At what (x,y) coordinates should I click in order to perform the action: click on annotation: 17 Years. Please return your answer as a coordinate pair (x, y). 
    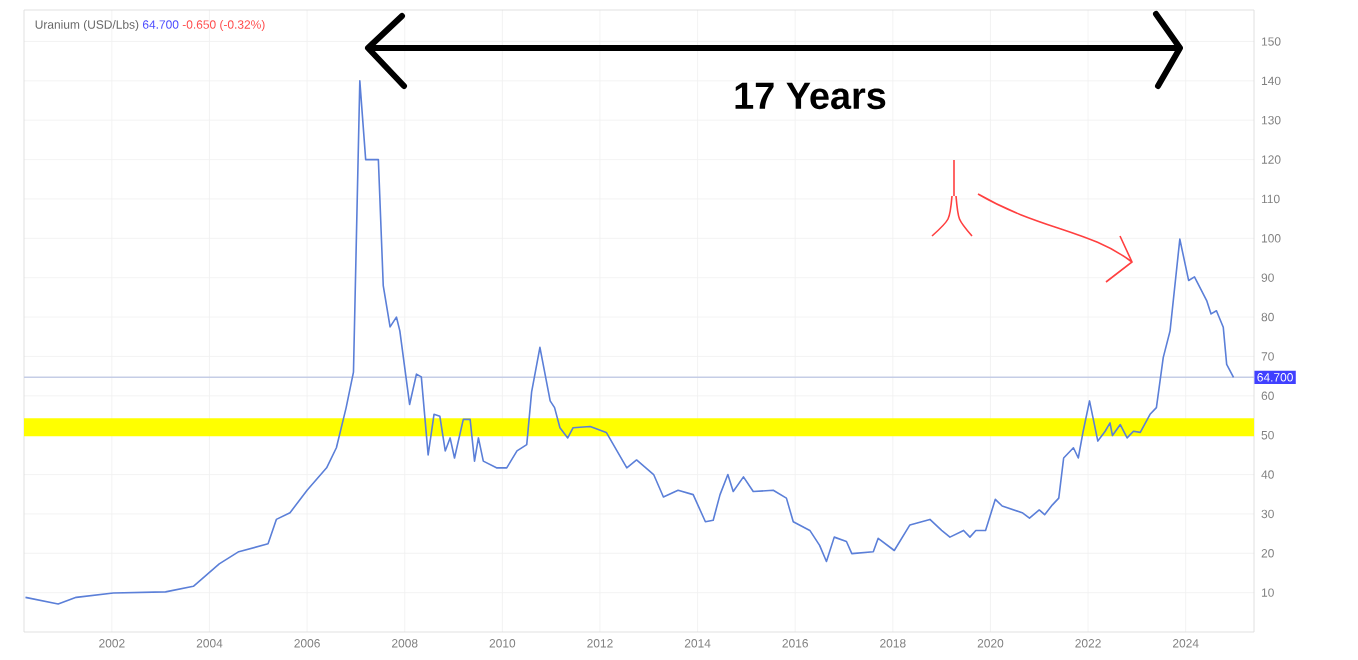
    Looking at the image, I should click on (810, 96).